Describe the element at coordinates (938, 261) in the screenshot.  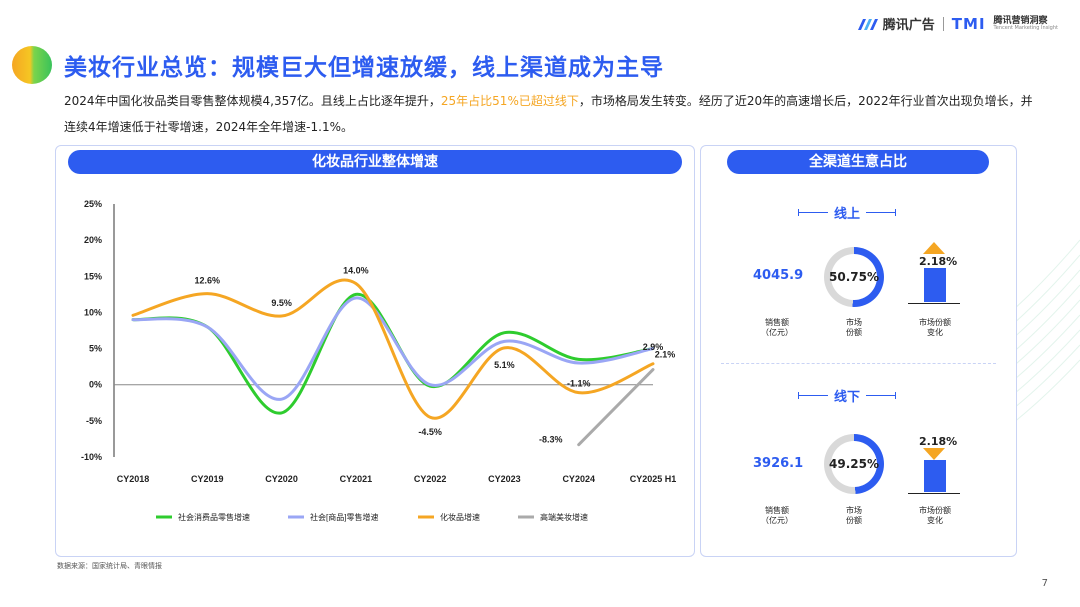
I see `online-share-change-value: 2.18%` at that location.